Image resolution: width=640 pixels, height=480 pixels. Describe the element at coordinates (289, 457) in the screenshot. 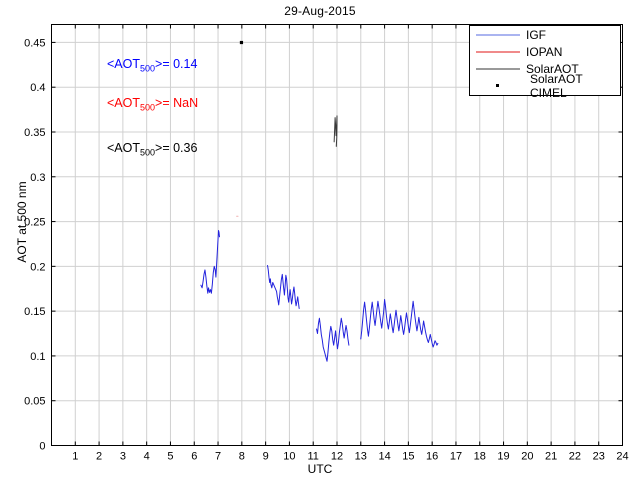

I see `x-tick-label: 10` at that location.